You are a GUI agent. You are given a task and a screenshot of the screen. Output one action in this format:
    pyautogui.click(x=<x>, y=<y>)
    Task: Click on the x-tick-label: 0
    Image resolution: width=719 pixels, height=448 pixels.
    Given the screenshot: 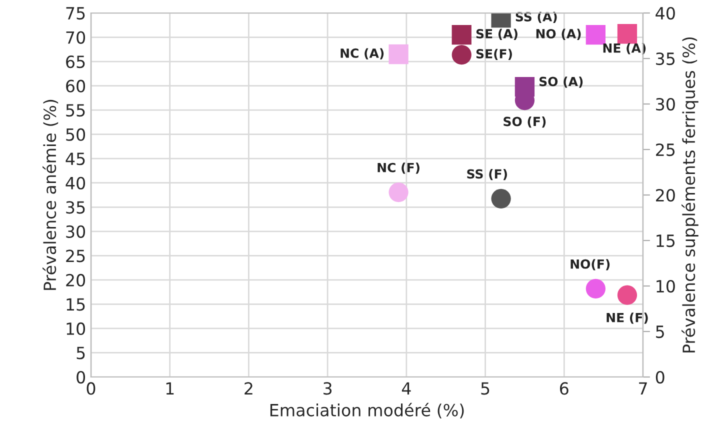 What is the action you would take?
    pyautogui.click(x=91, y=388)
    